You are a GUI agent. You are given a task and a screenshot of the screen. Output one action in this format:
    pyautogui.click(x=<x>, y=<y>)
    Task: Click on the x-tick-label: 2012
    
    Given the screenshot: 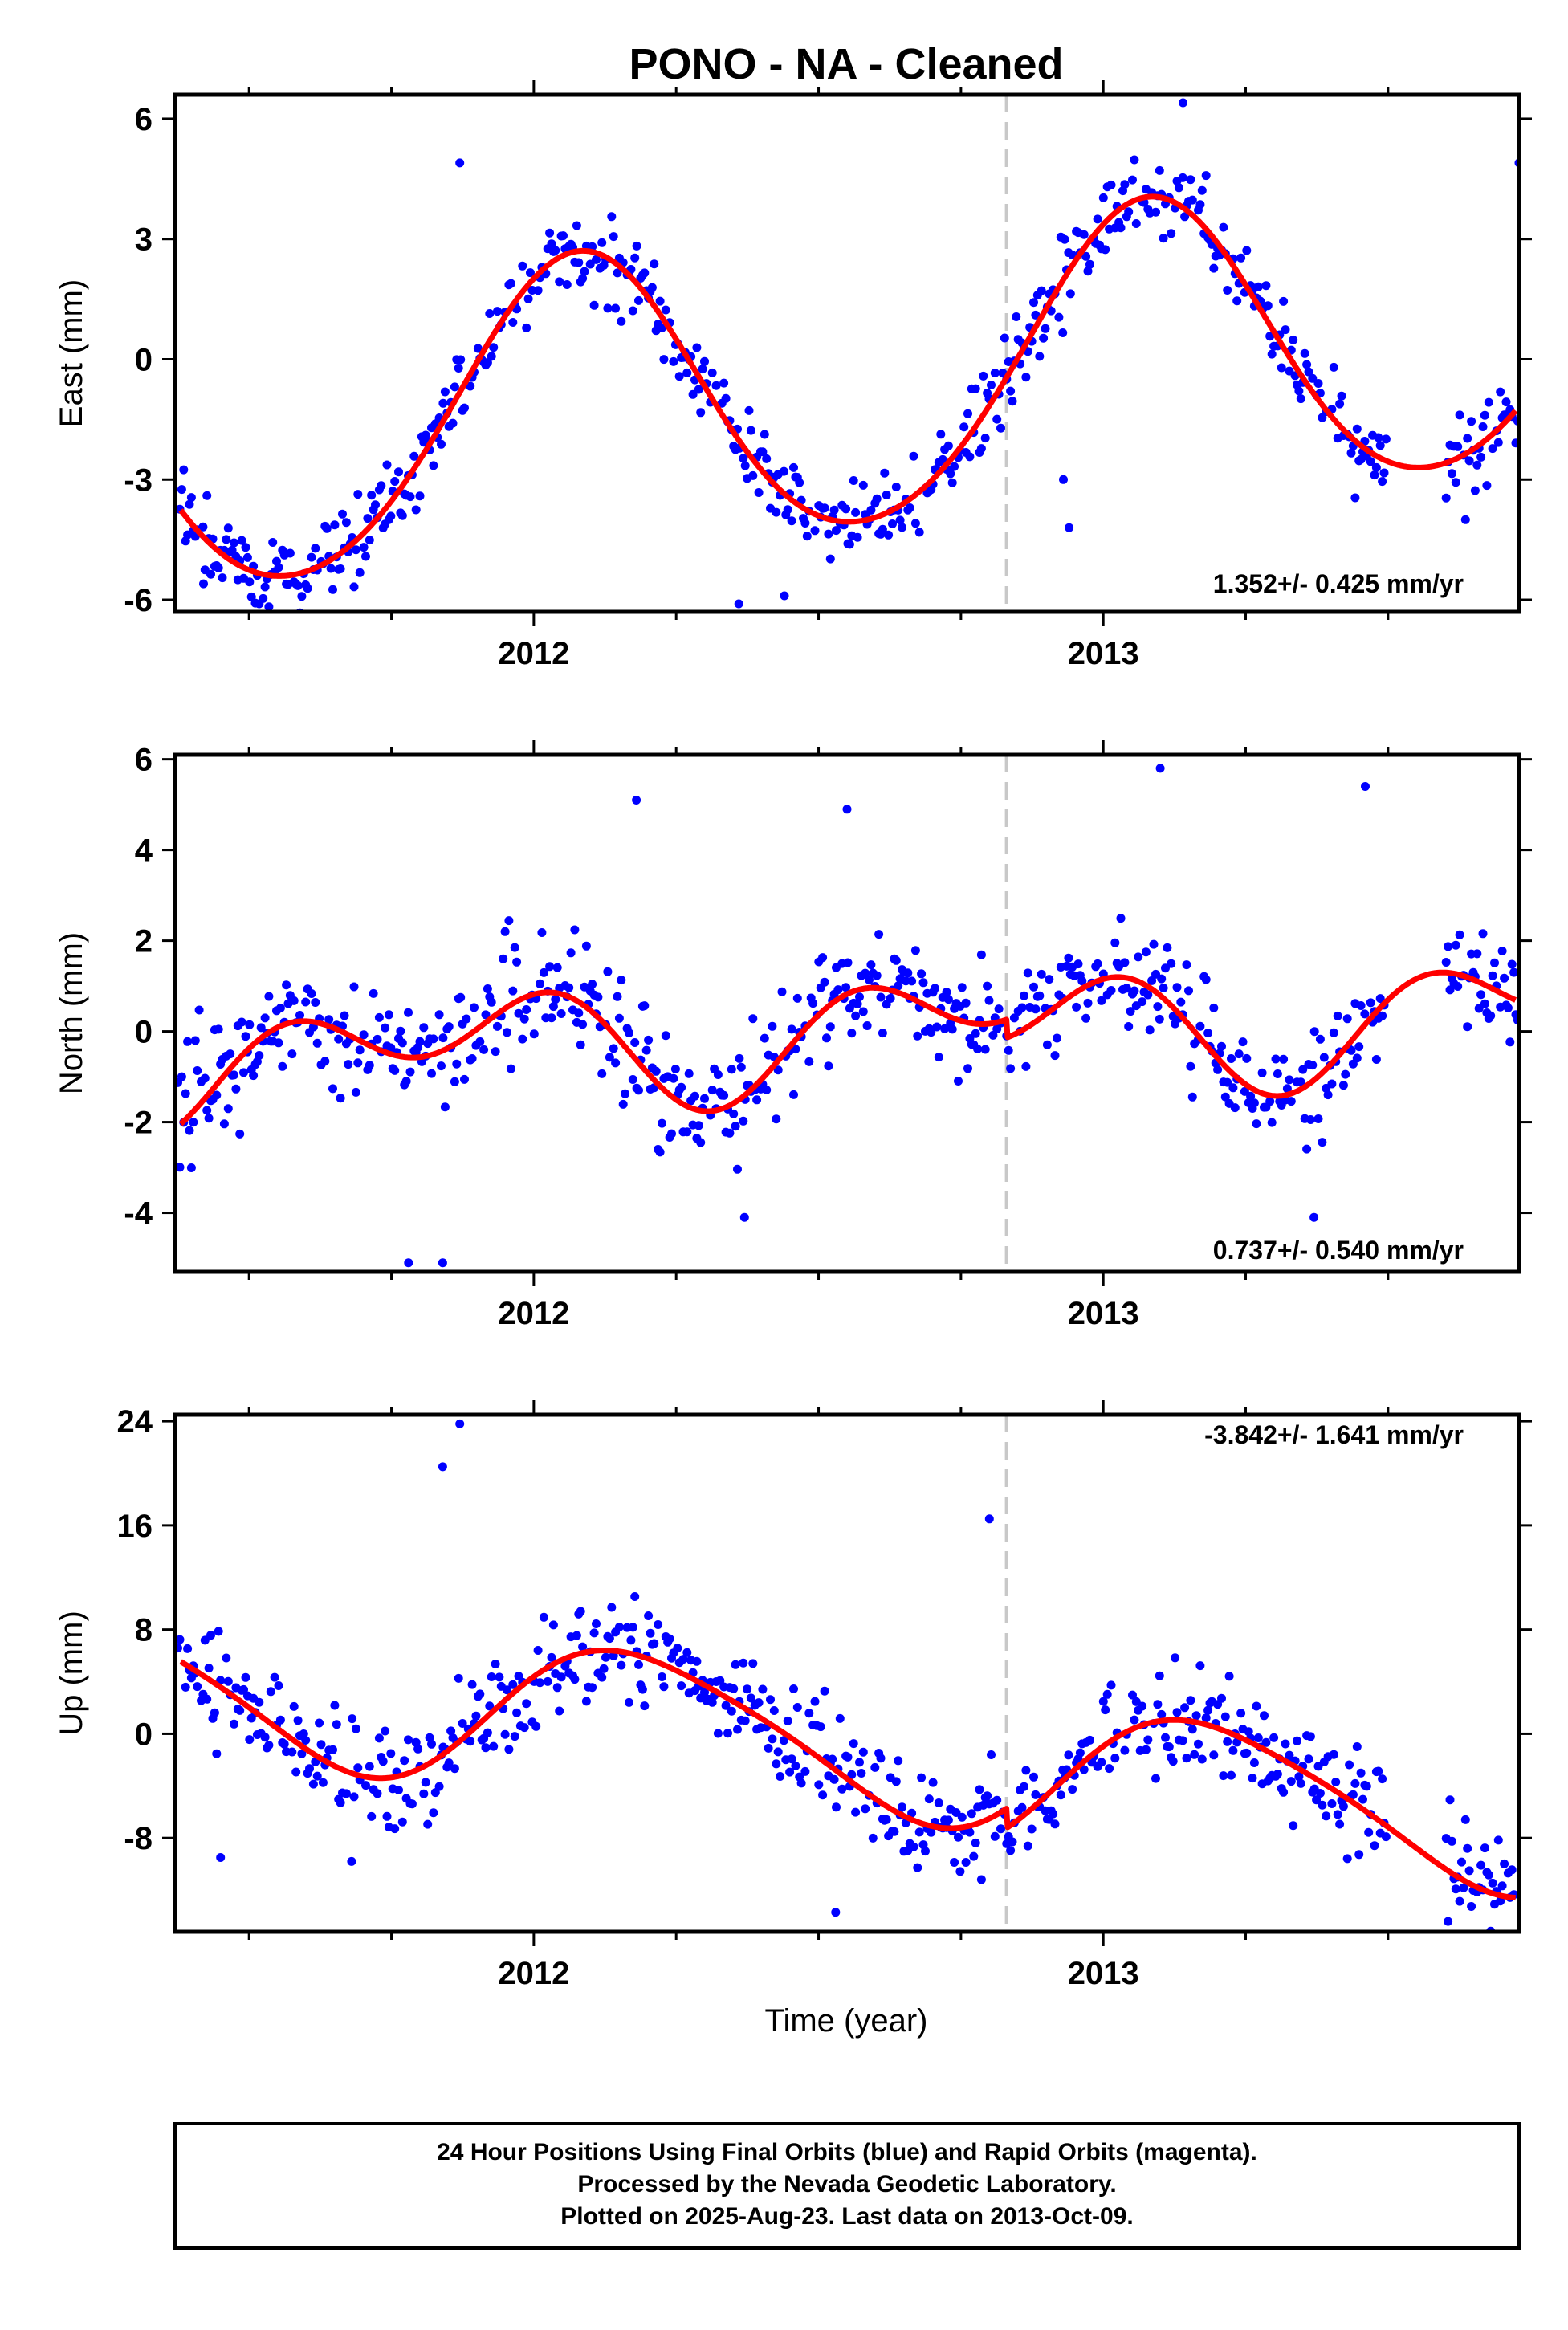 What is the action you would take?
    pyautogui.click(x=533, y=653)
    